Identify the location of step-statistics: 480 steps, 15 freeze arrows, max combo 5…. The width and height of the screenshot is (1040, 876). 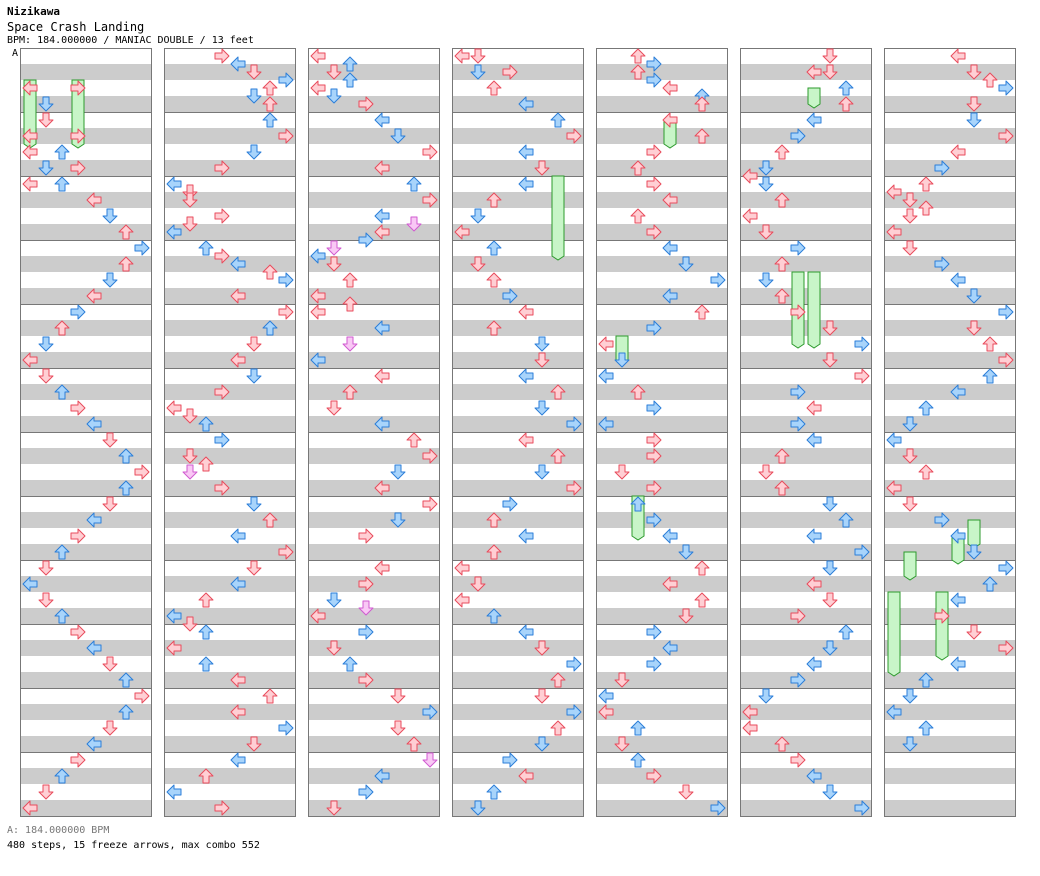
(133, 845).